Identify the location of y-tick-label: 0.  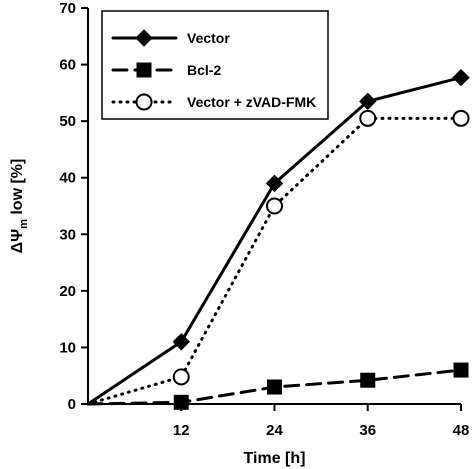
(72, 404).